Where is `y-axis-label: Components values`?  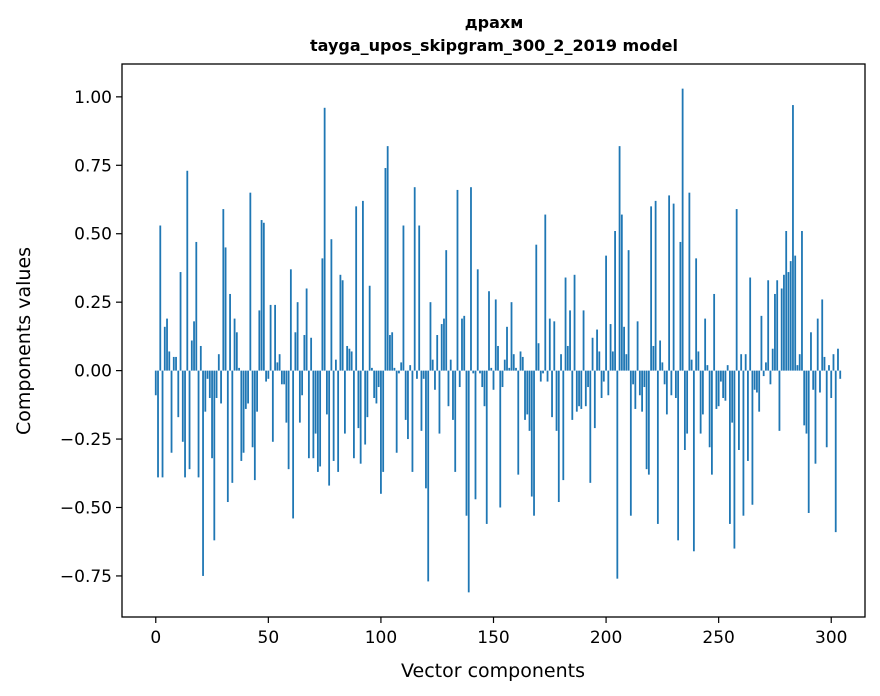 y-axis-label: Components values is located at coordinates (24, 341).